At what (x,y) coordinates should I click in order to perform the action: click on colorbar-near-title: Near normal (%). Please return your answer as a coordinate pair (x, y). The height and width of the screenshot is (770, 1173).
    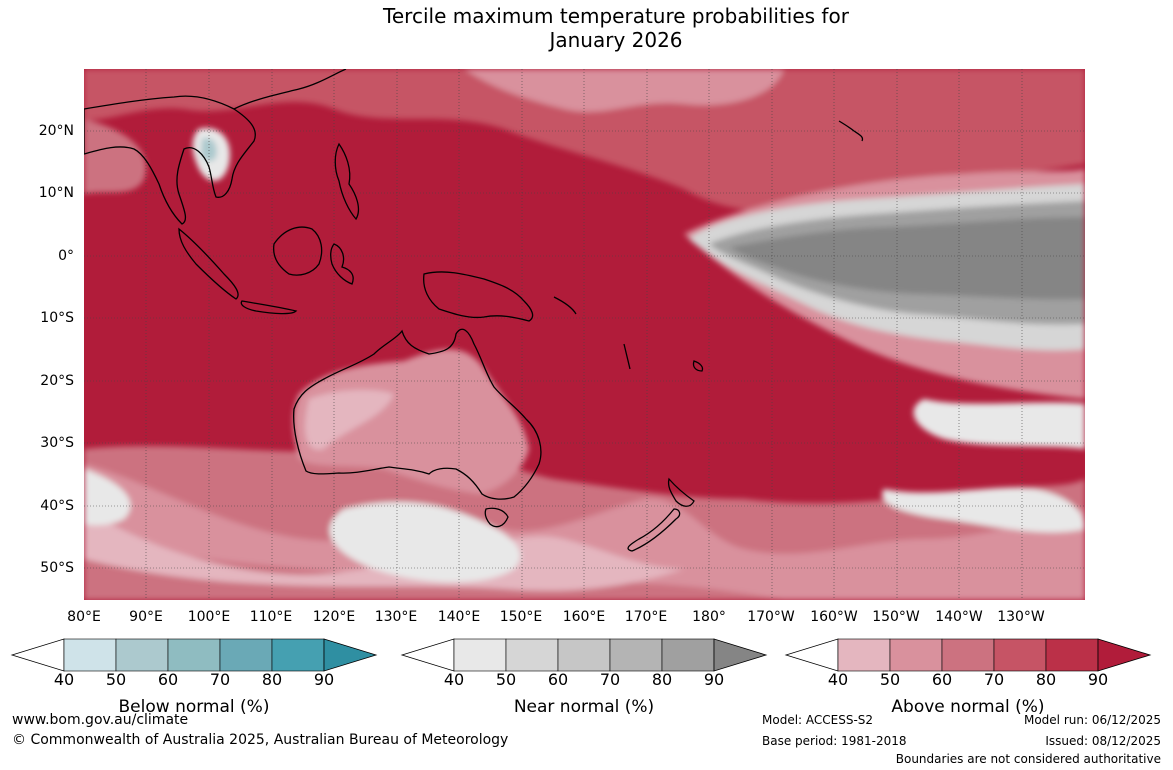
    Looking at the image, I should click on (584, 707).